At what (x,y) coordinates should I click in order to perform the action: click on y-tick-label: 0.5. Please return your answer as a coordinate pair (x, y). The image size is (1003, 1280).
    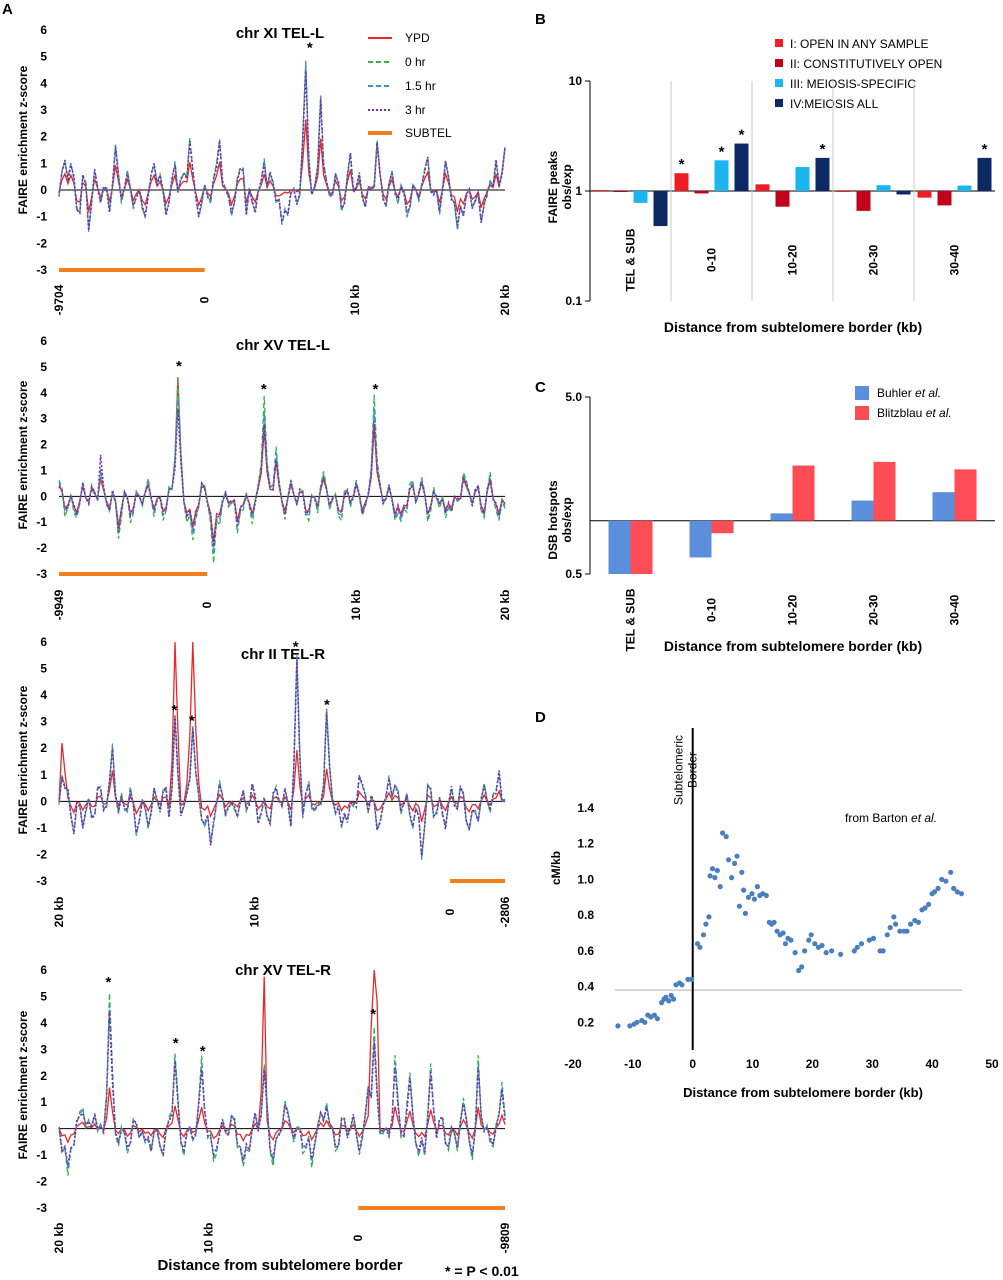
    Looking at the image, I should click on (573, 574).